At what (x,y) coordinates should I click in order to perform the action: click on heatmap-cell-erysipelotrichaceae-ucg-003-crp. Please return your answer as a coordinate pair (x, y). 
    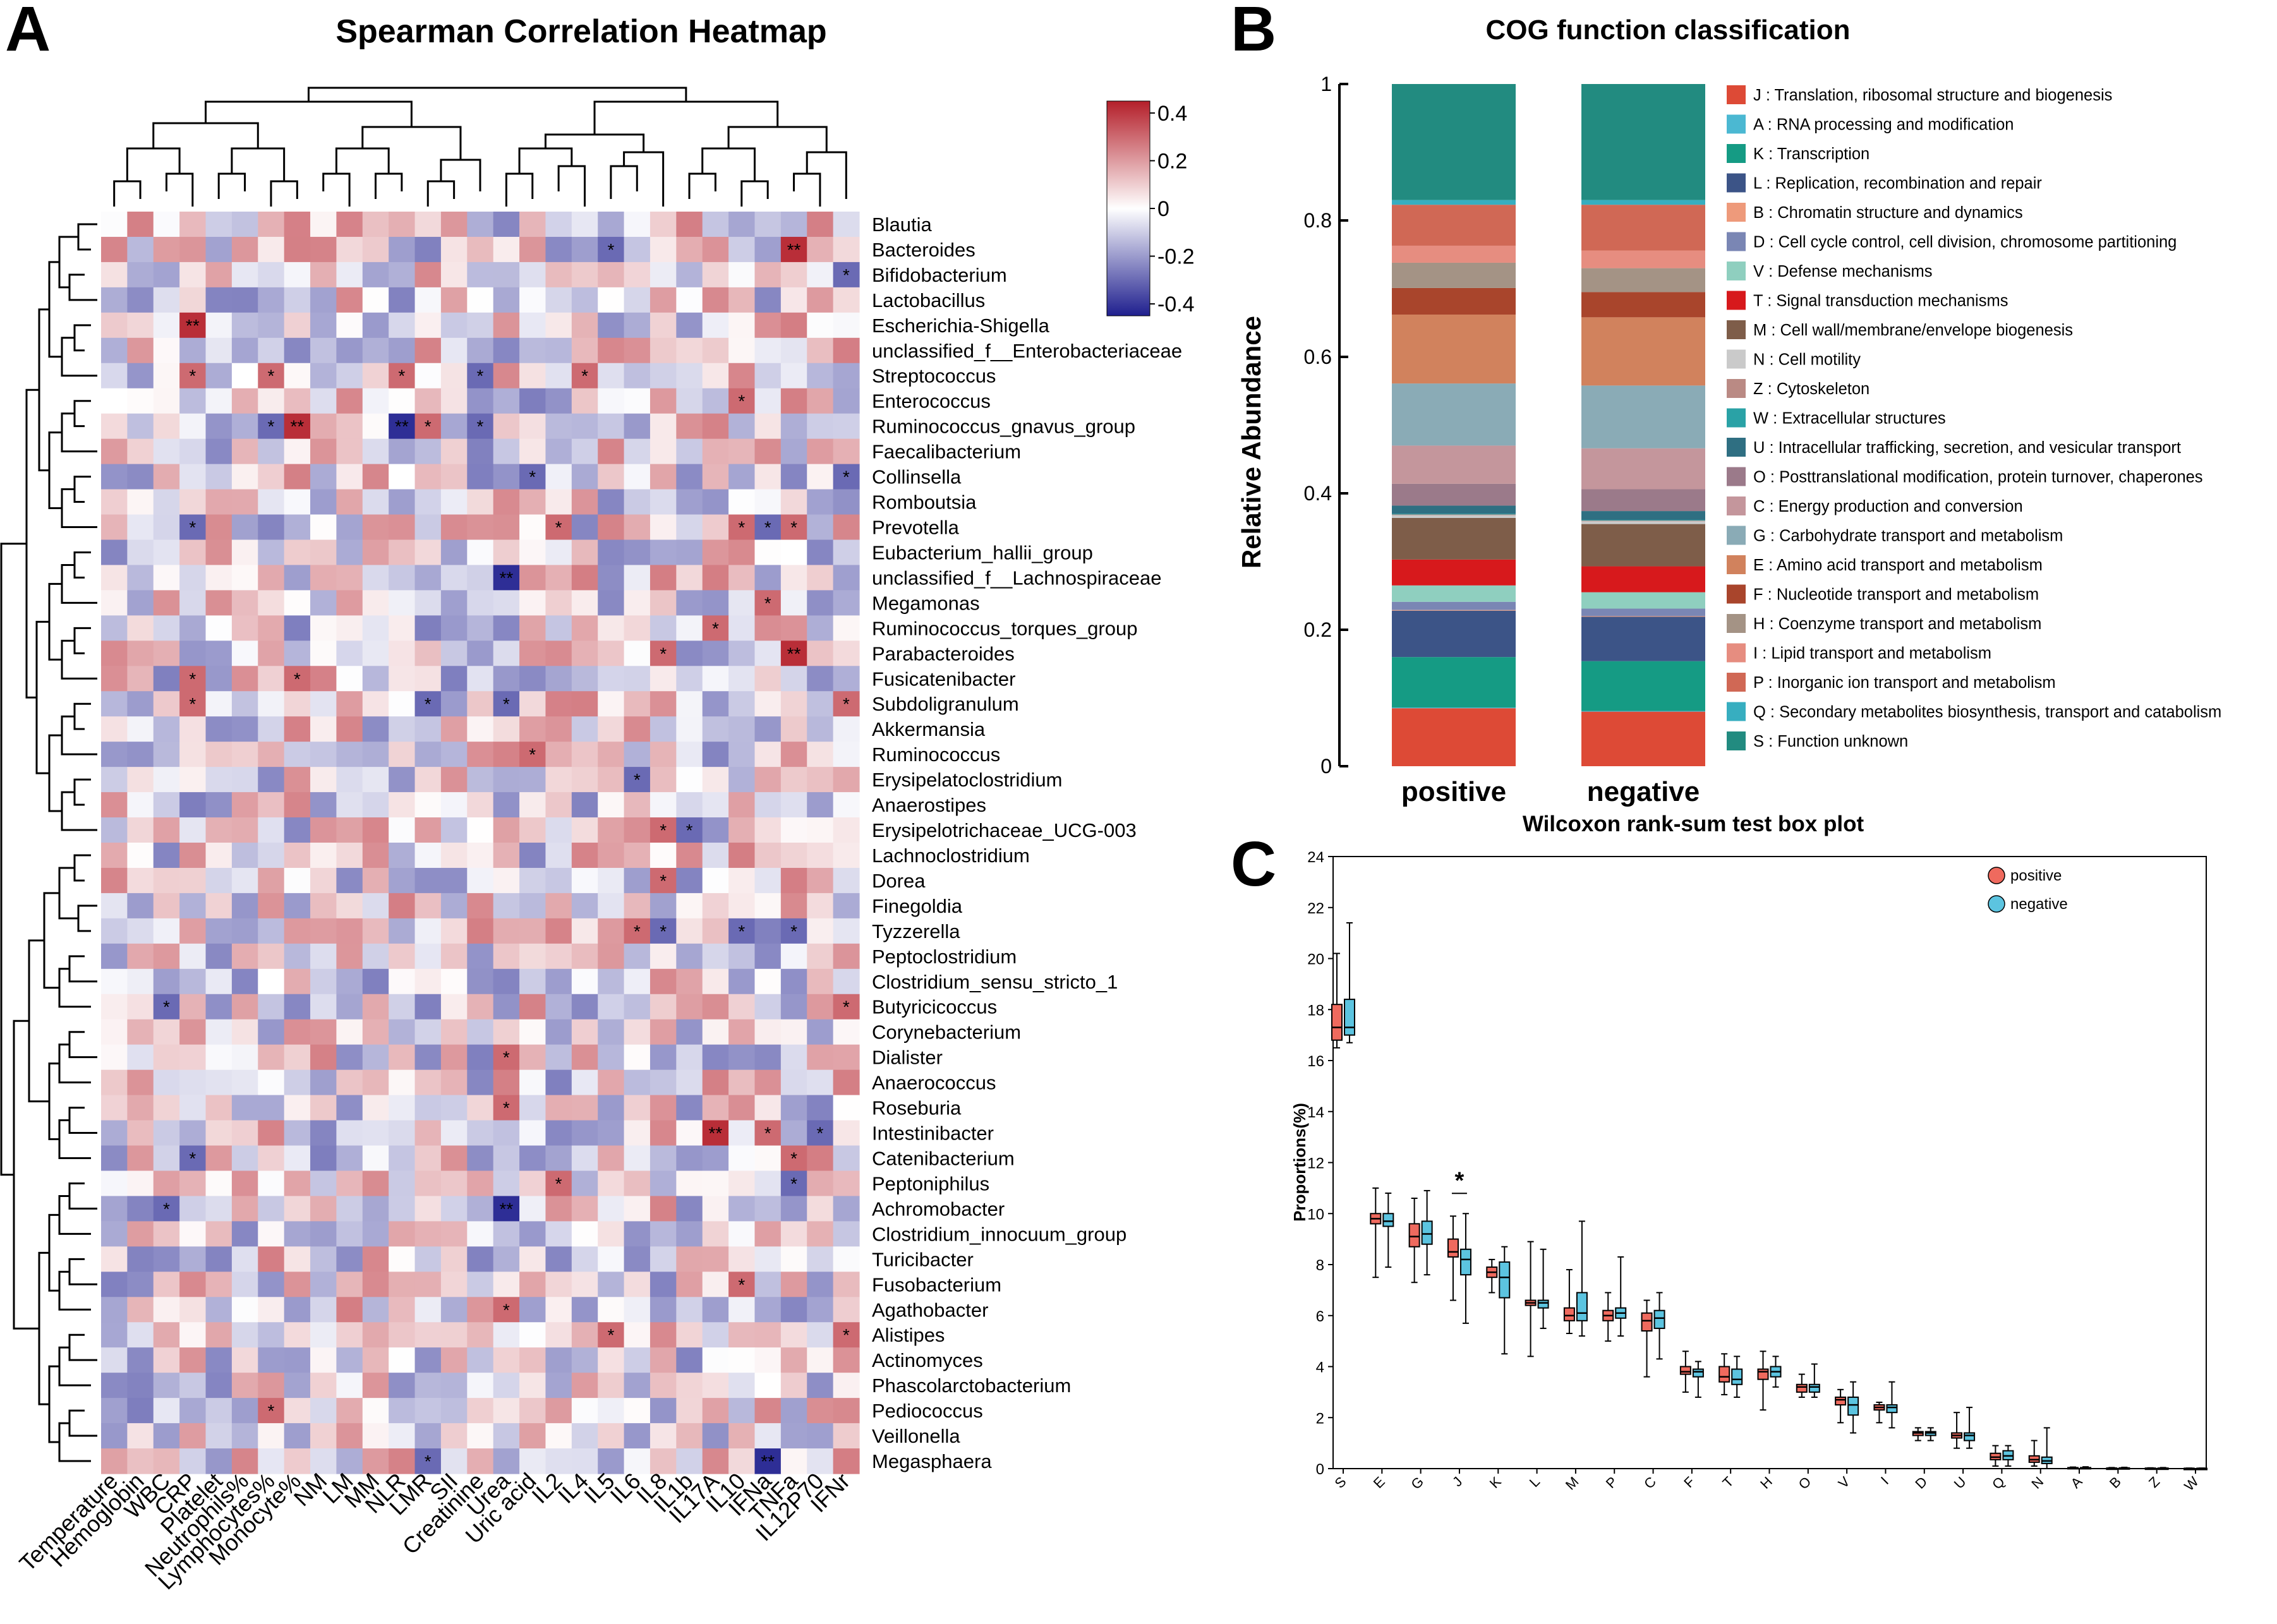
    Looking at the image, I should click on (193, 830).